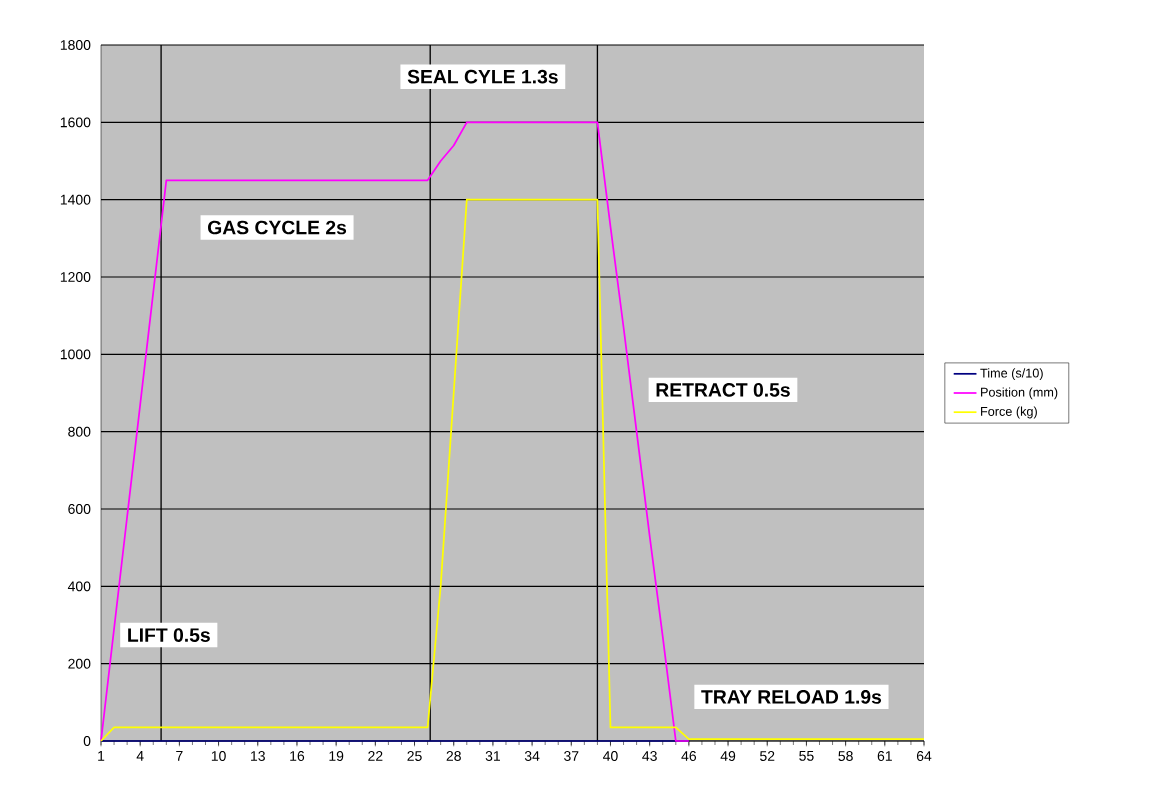 Image resolution: width=1169 pixels, height=801 pixels. I want to click on x-tick-label: 7, so click(179, 756).